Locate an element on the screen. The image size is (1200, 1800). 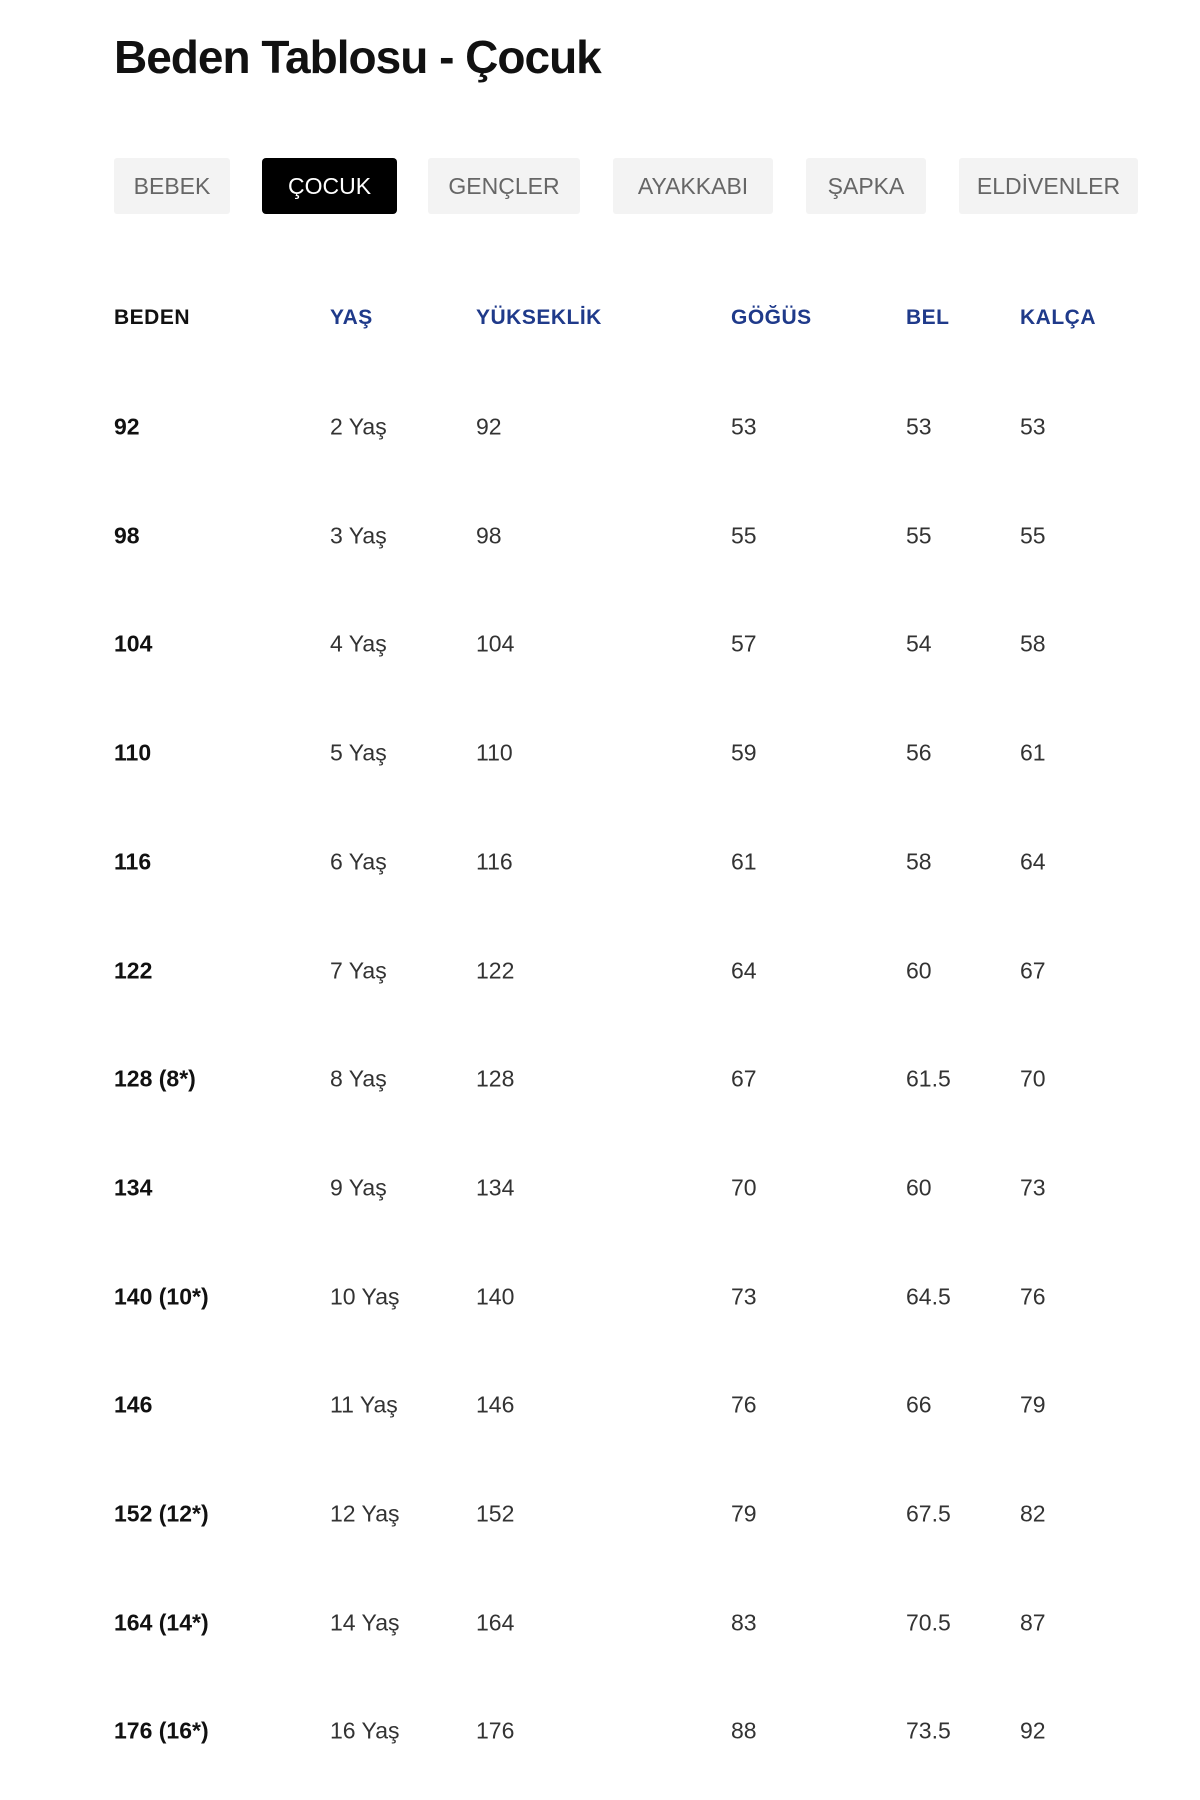
cell-age: 5 Yaş is located at coordinates (358, 752).